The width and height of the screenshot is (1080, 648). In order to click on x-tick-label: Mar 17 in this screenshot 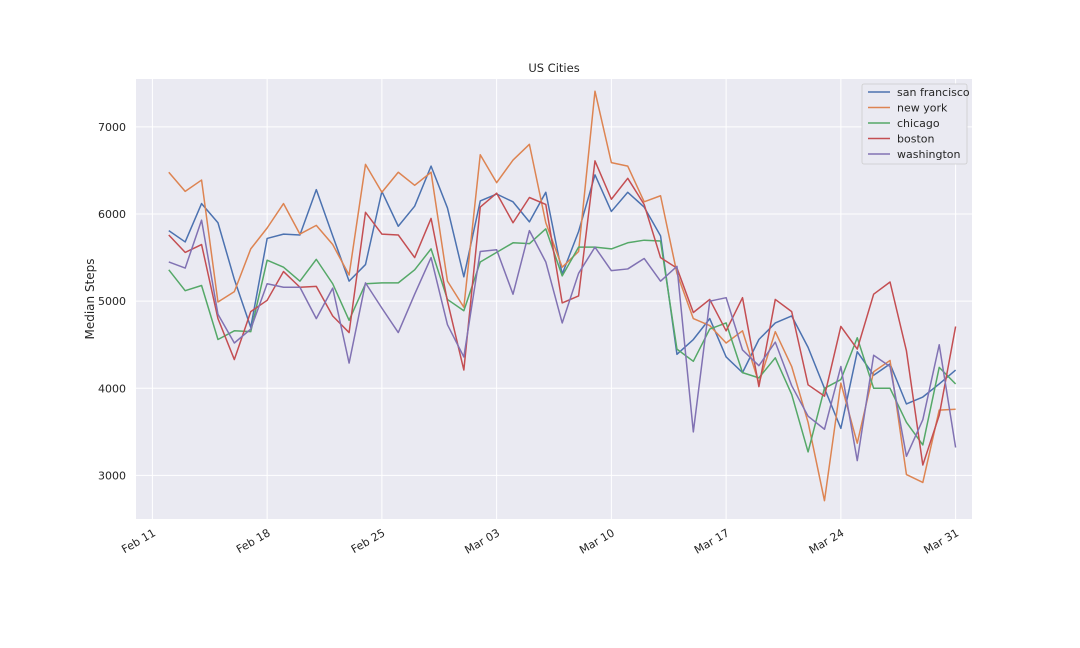, I will do `click(712, 541)`.